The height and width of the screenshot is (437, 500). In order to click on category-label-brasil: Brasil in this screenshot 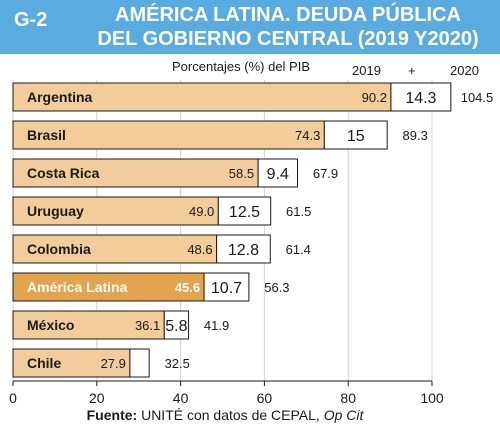, I will do `click(46, 135)`.